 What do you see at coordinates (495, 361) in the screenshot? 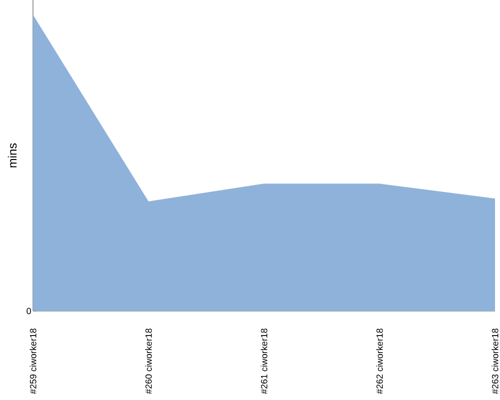
I see `x-tick-label: #263 ciworker18` at bounding box center [495, 361].